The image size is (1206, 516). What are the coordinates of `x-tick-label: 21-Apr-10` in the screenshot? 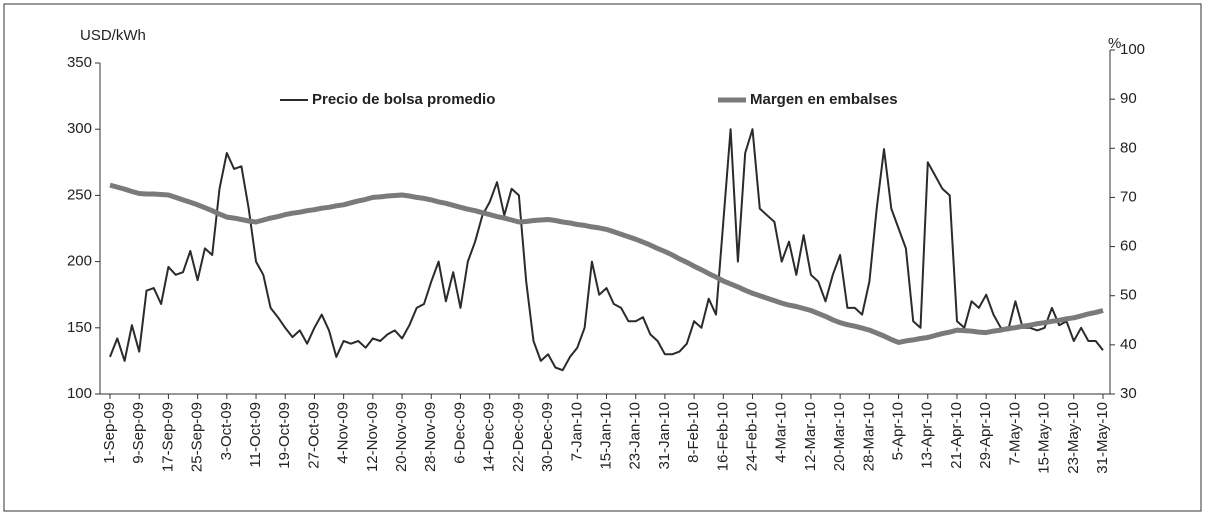 It's located at (956, 435).